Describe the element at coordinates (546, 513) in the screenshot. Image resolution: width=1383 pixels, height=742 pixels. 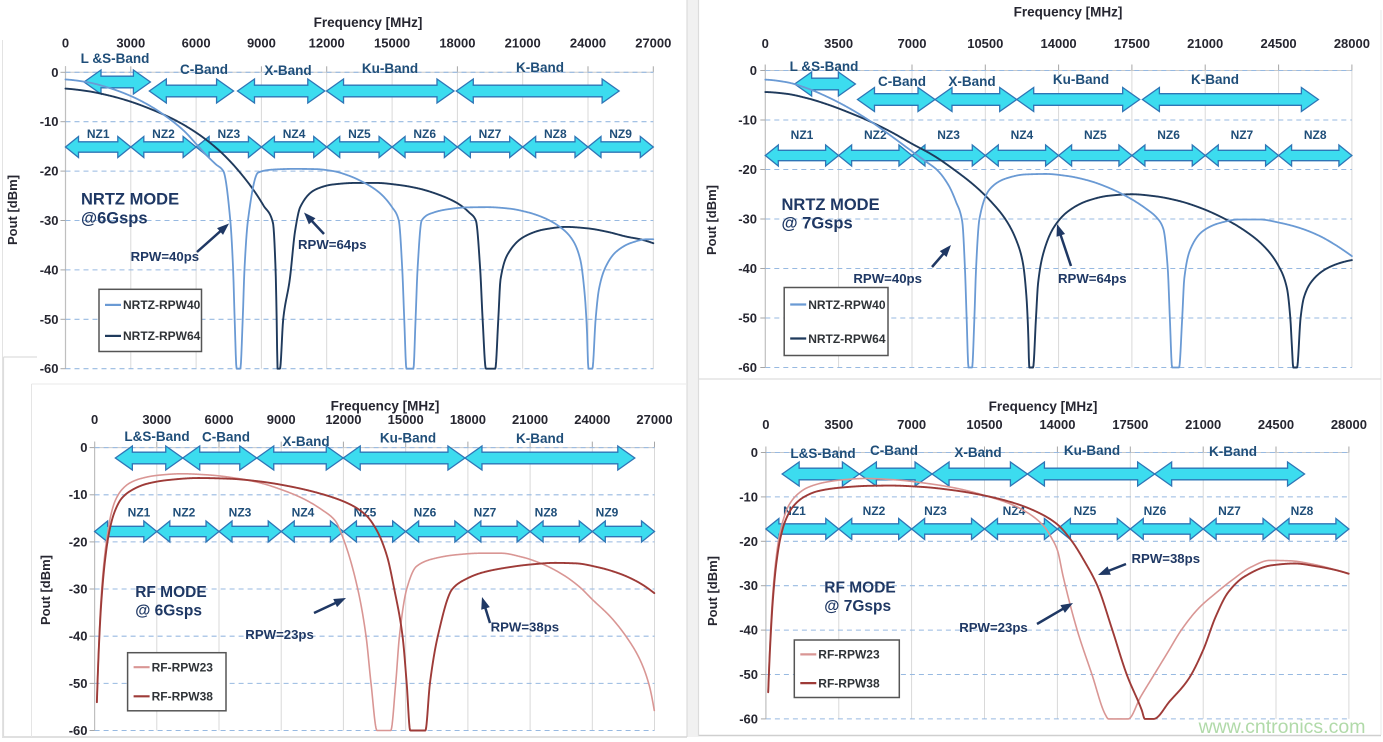
I see `svg-text: NZ8` at that location.